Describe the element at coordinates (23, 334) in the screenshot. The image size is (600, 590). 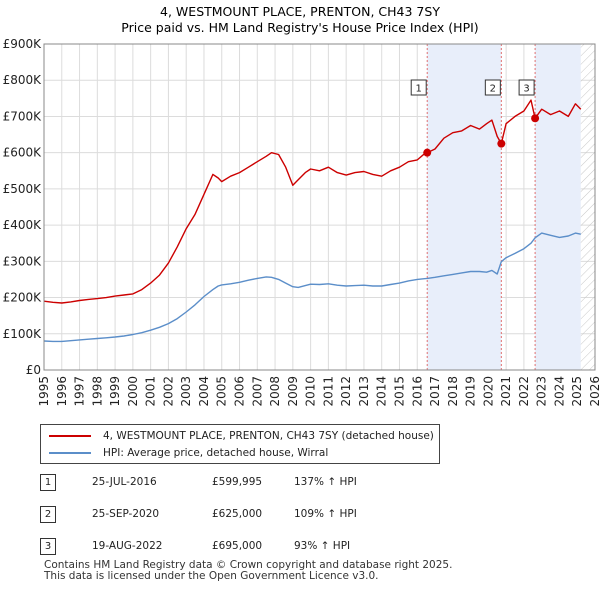
I see `y-tick-label: £100K` at that location.